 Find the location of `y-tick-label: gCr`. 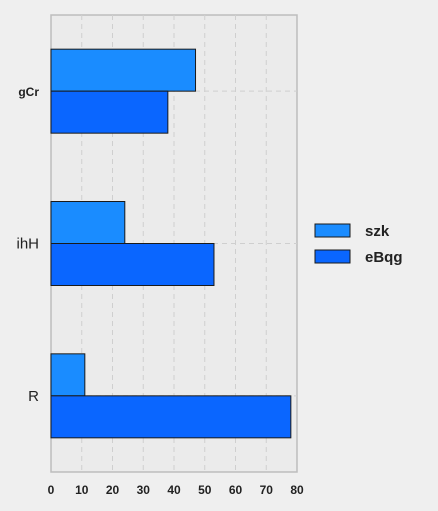

y-tick-label: gCr is located at coordinates (28, 92).